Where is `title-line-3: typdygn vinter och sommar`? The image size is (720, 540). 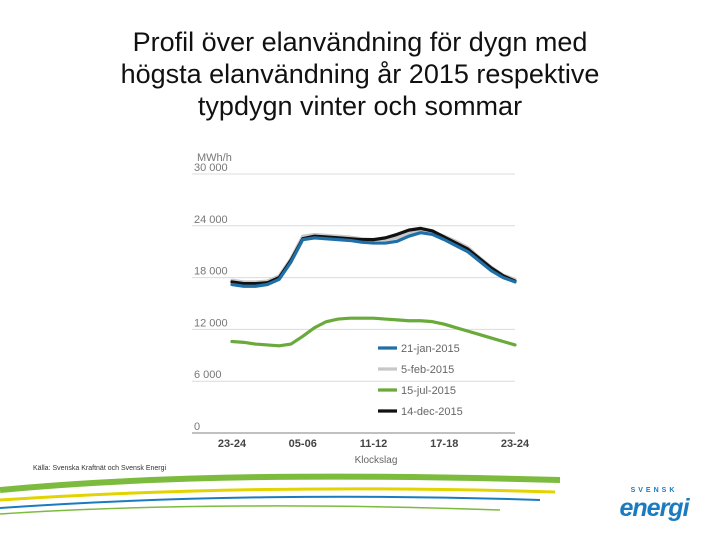
title-line-3: typdygn vinter och sommar is located at coordinates (360, 106).